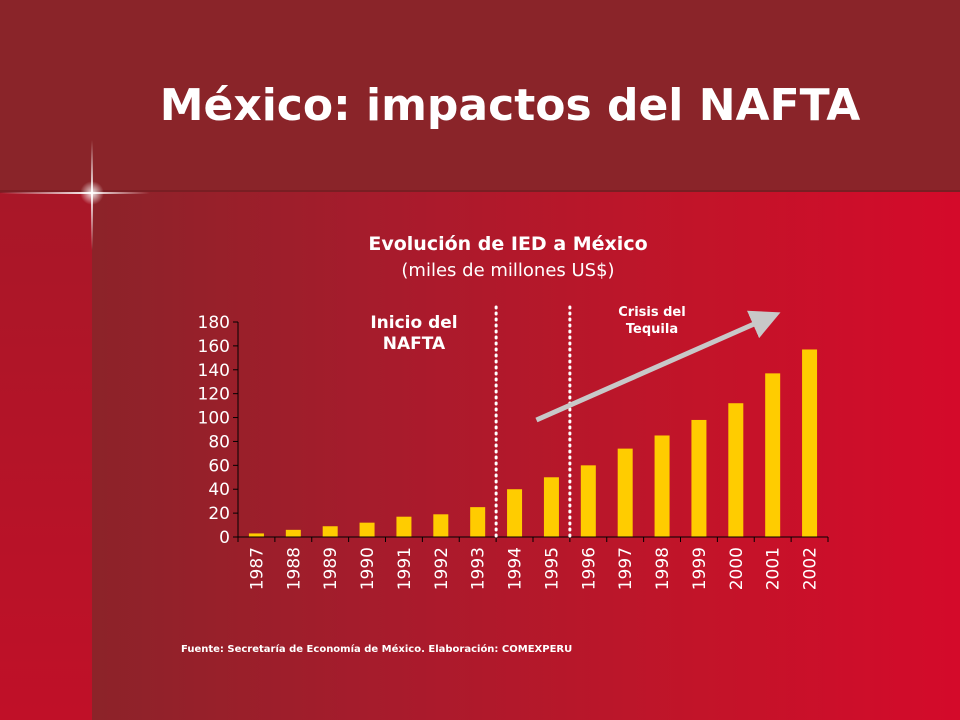 The height and width of the screenshot is (720, 960). What do you see at coordinates (256, 535) in the screenshot?
I see `bar-1987` at bounding box center [256, 535].